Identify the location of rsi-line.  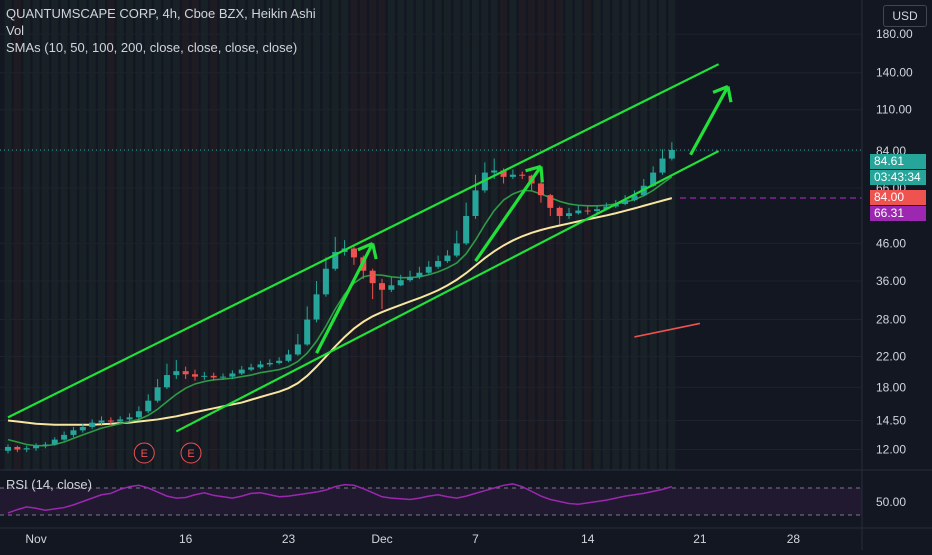
(340, 498).